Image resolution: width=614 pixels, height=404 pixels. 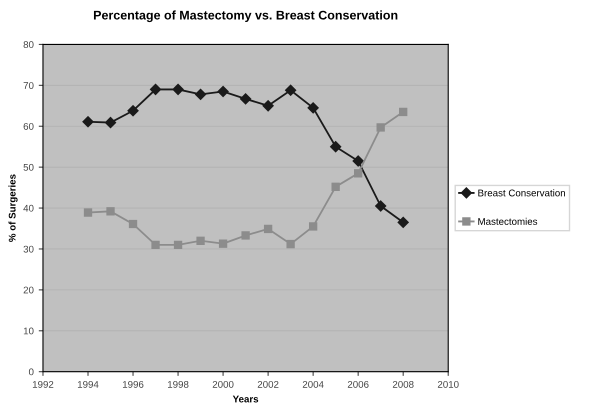 What do you see at coordinates (29, 249) in the screenshot?
I see `y-tick-label: 30` at bounding box center [29, 249].